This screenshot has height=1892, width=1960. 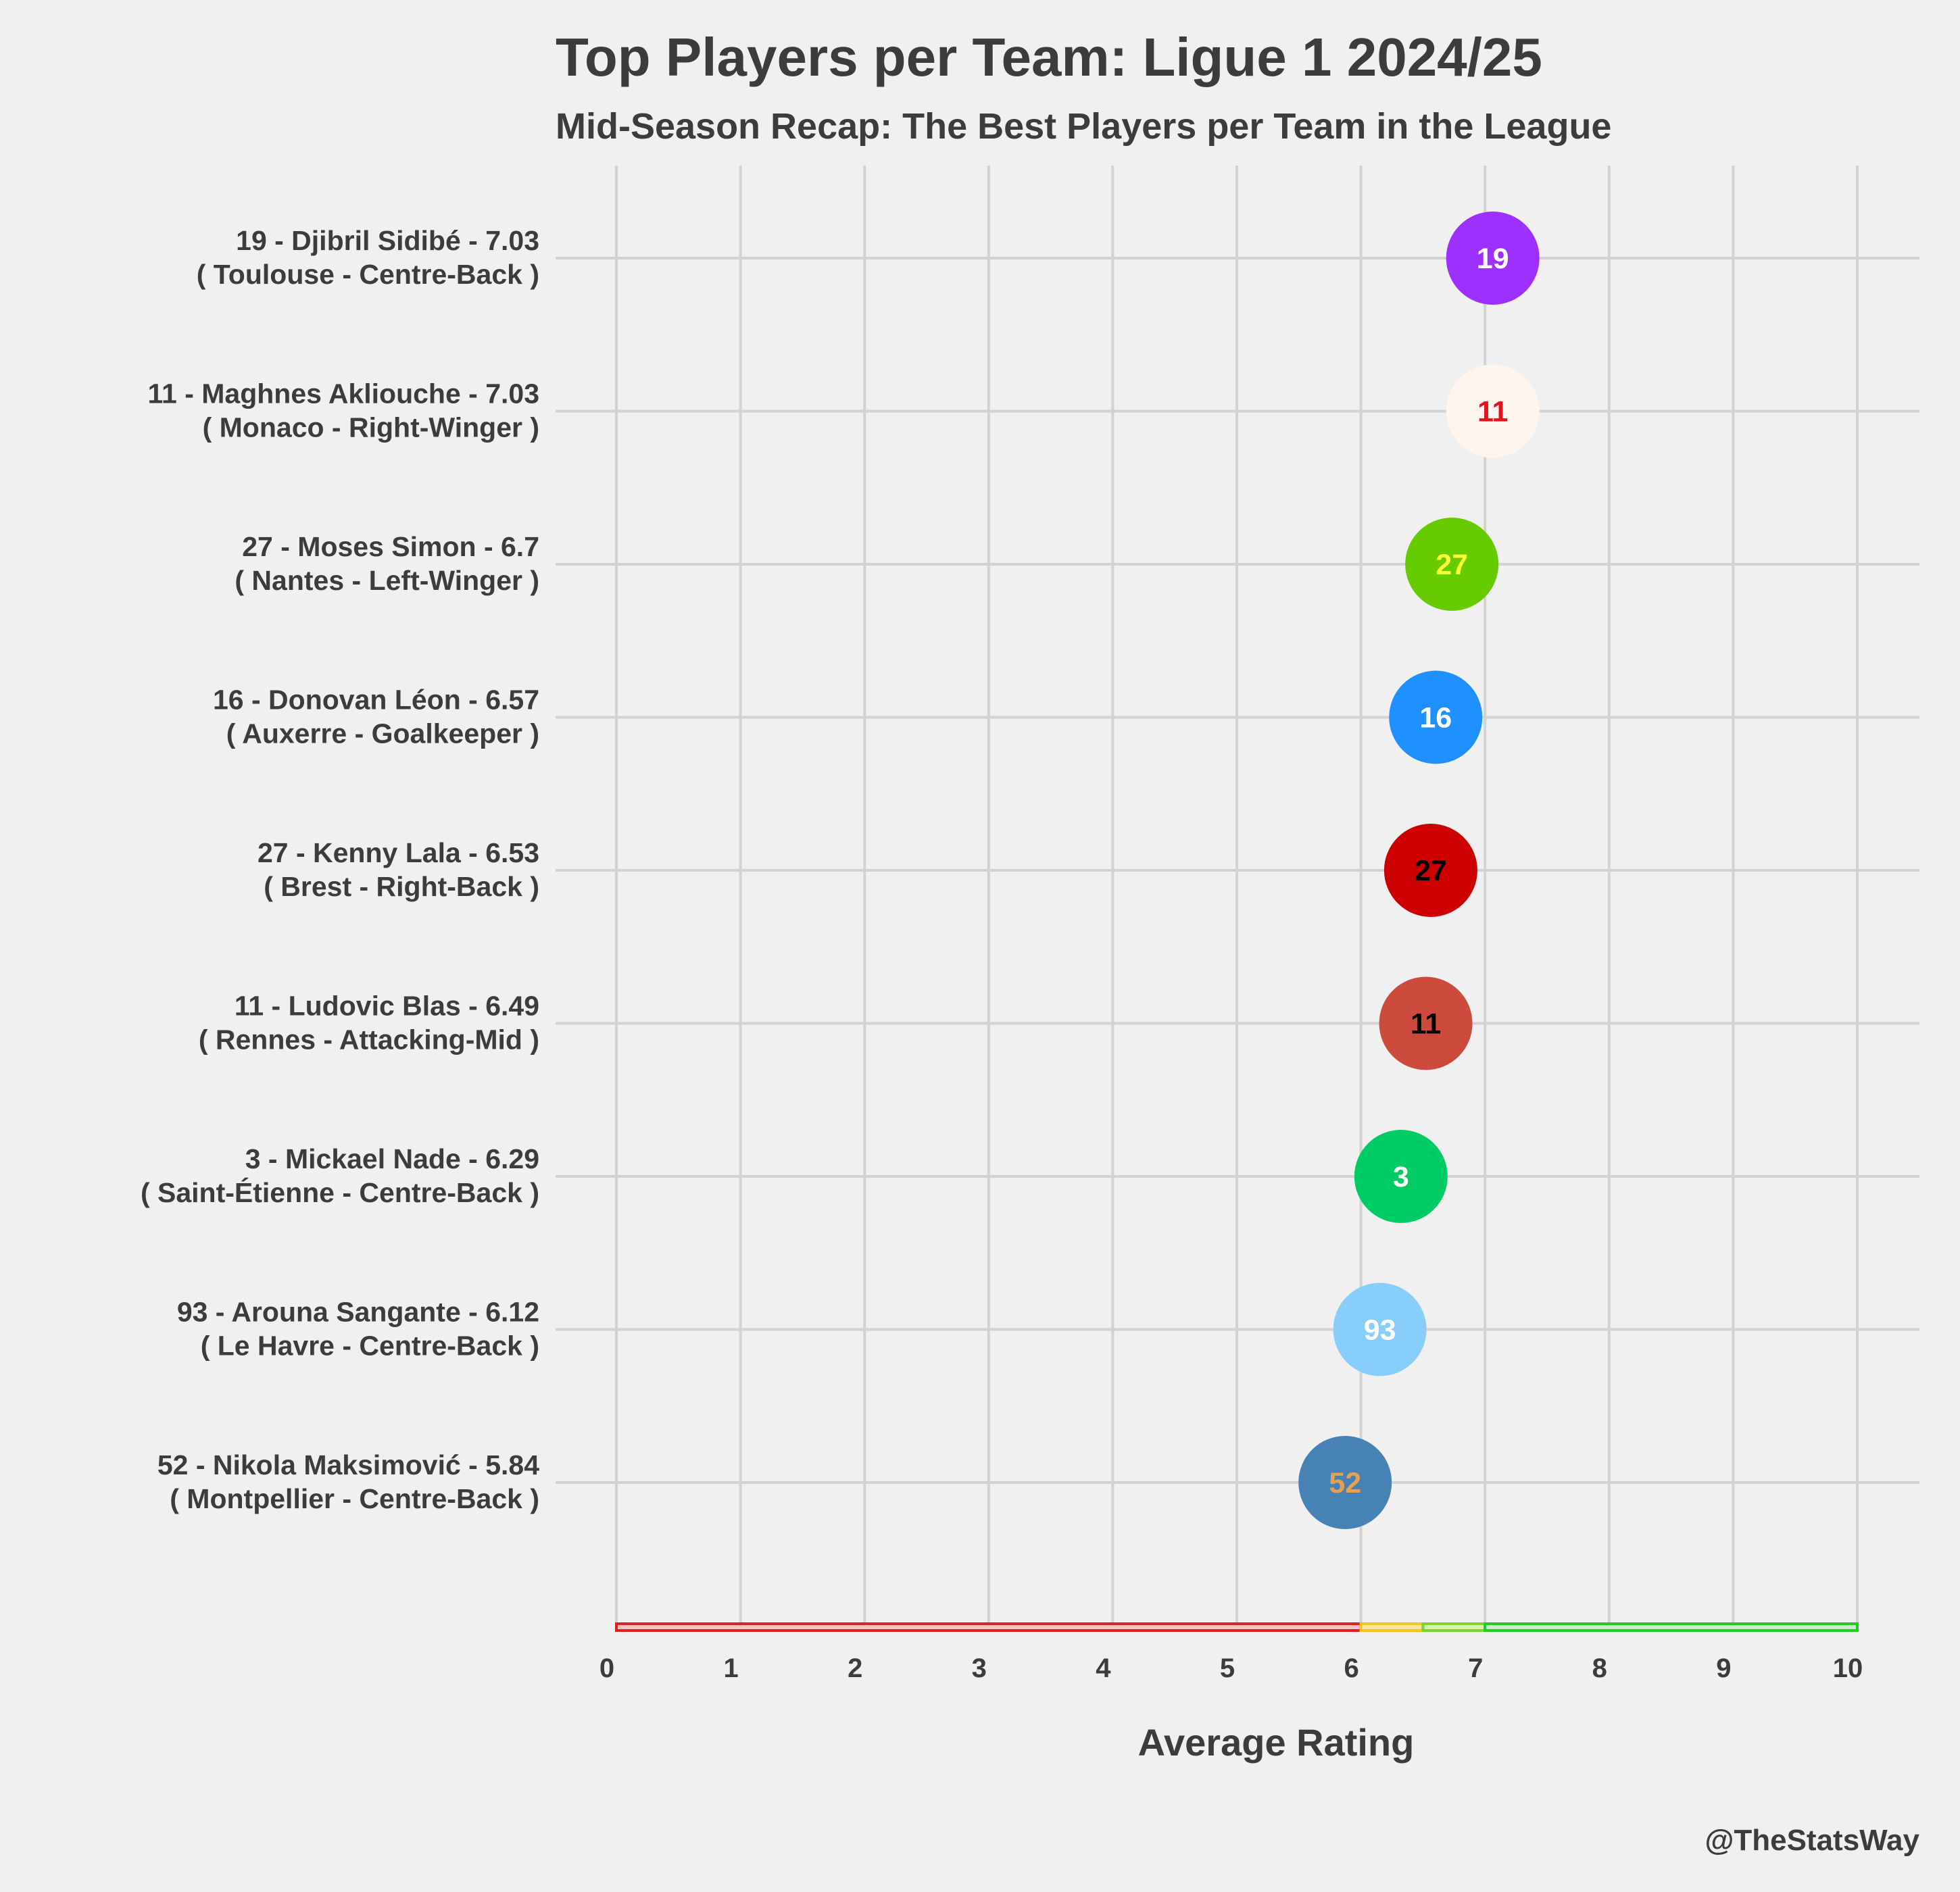 What do you see at coordinates (399, 852) in the screenshot?
I see `player-label-name: 27 - Kenny Lala - 6.53` at bounding box center [399, 852].